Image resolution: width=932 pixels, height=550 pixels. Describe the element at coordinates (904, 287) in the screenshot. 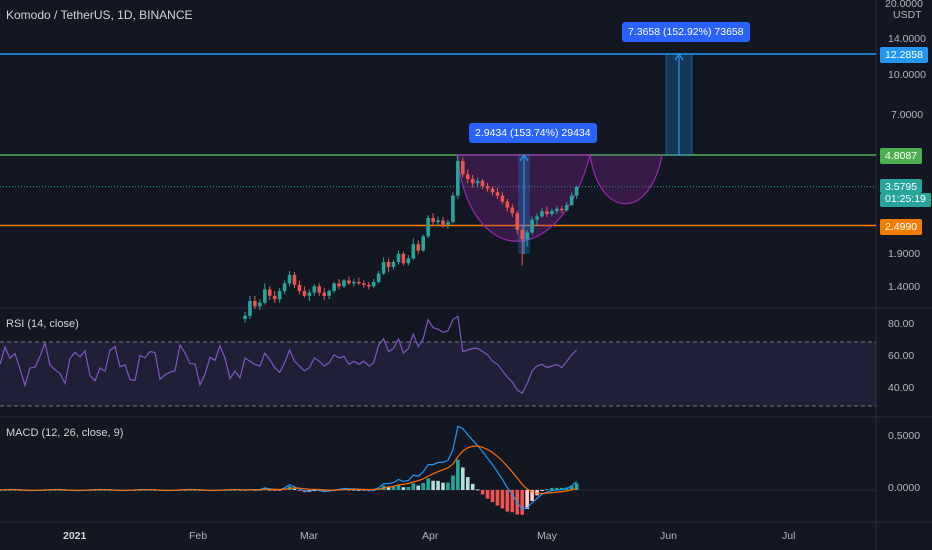

I see `price-axis-label: 1.4000` at that location.